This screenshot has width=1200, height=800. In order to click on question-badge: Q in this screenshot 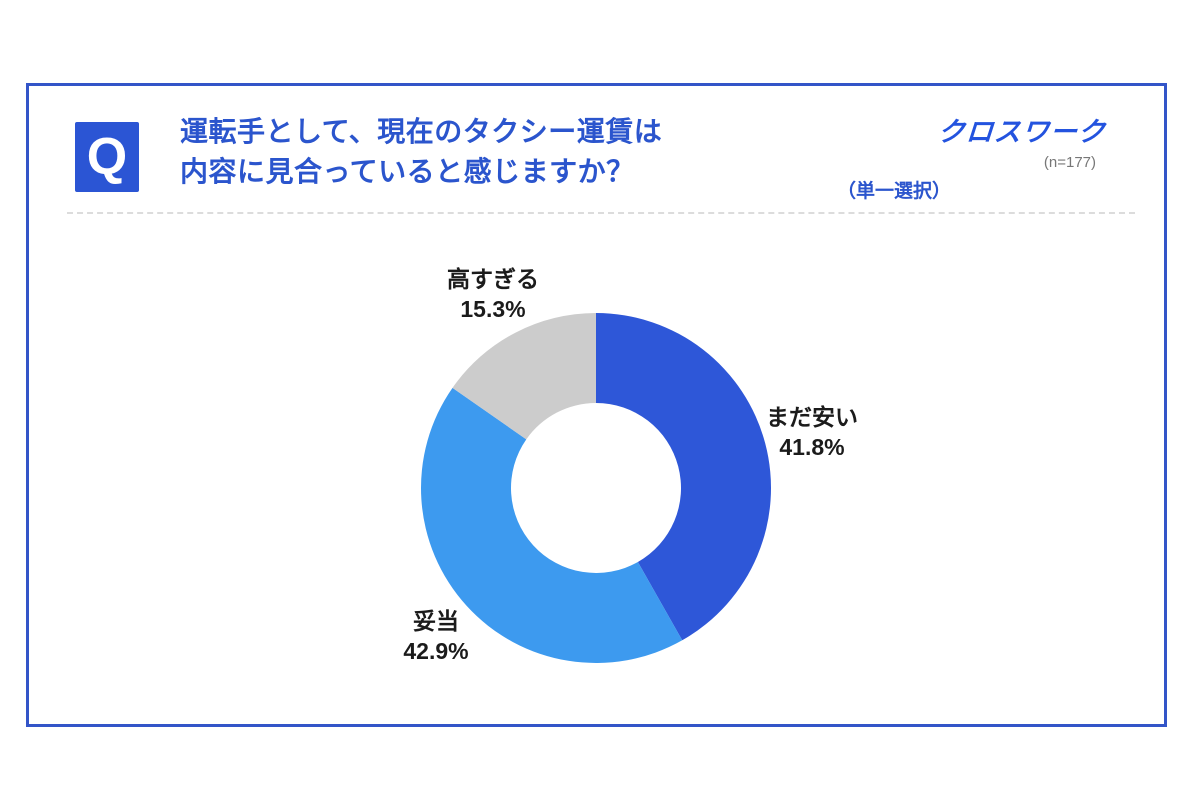, I will do `click(107, 157)`.